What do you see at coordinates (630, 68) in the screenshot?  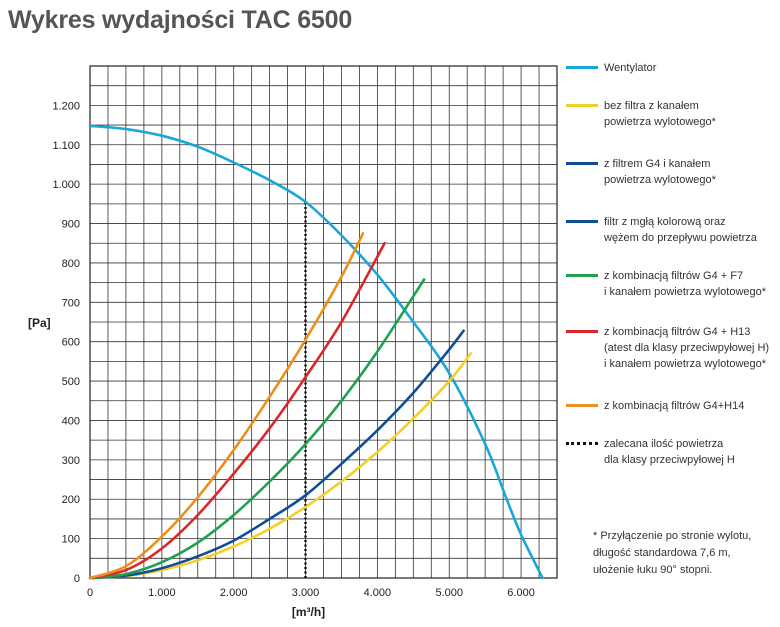 I see `legend-label: Wentylator` at bounding box center [630, 68].